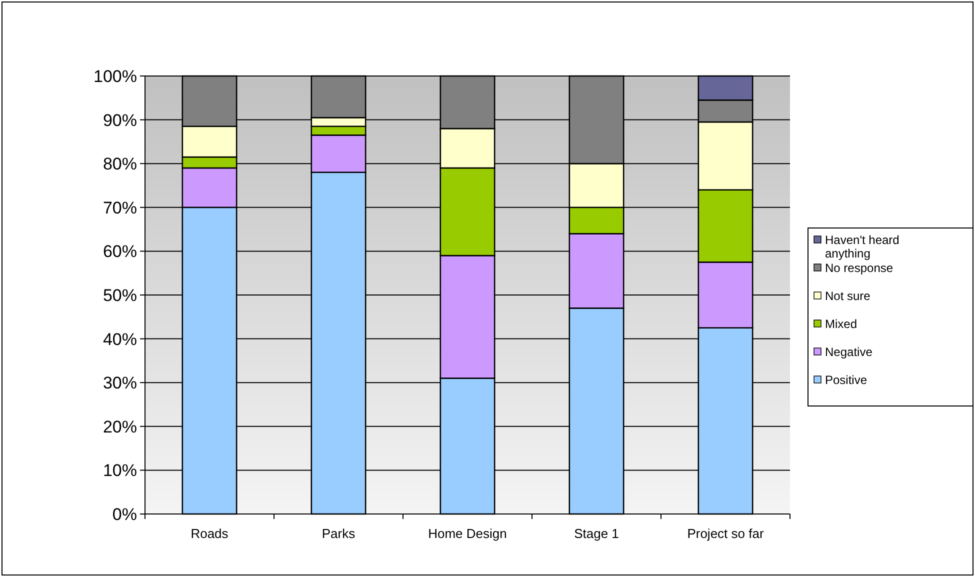 The image size is (975, 577). What do you see at coordinates (596, 533) in the screenshot?
I see `x-tick-label: Stage 1` at bounding box center [596, 533].